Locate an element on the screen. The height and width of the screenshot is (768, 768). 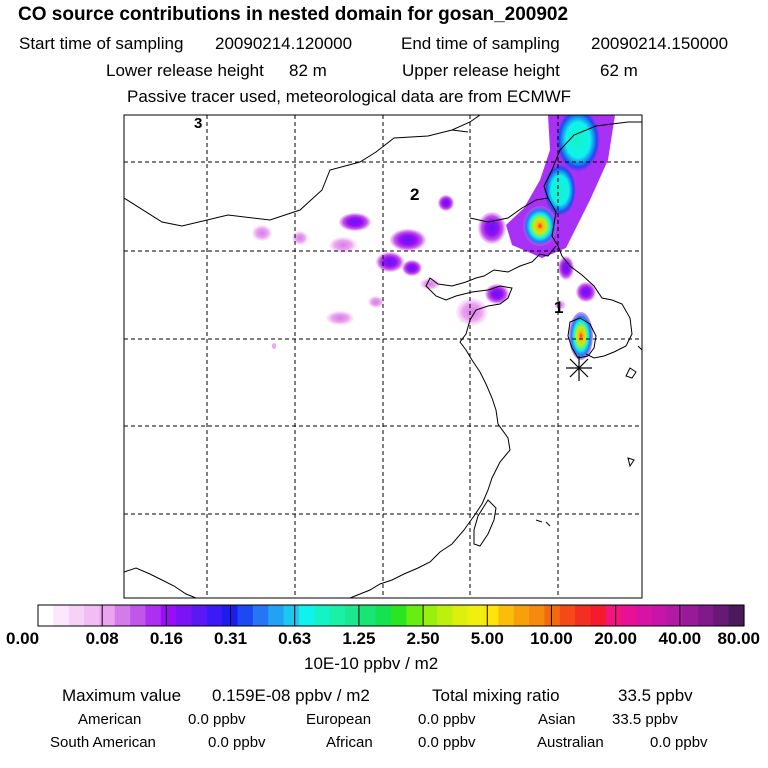
end-time-label: End time of sampling is located at coordinates (480, 43).